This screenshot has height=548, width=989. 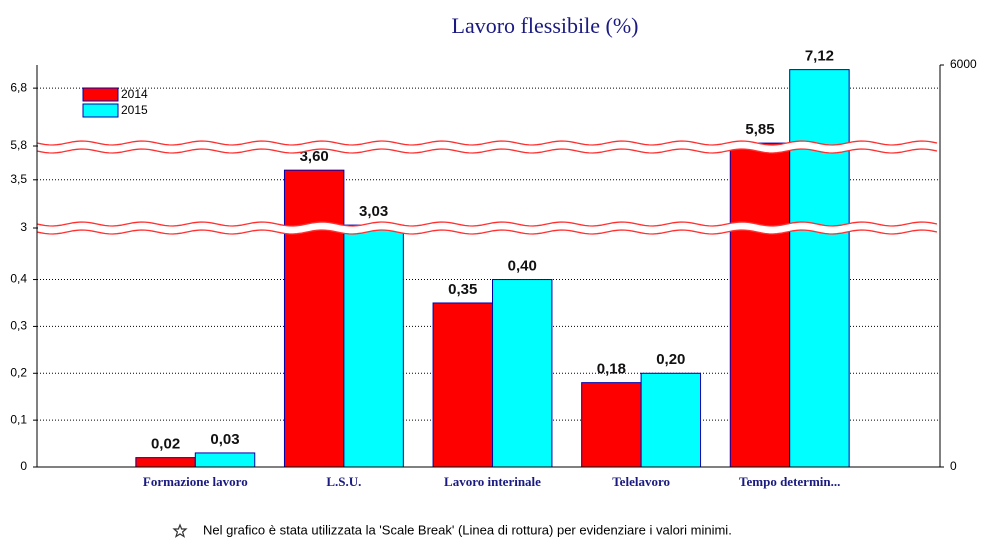 I want to click on y-tick-label: 0,3, so click(x=18, y=326).